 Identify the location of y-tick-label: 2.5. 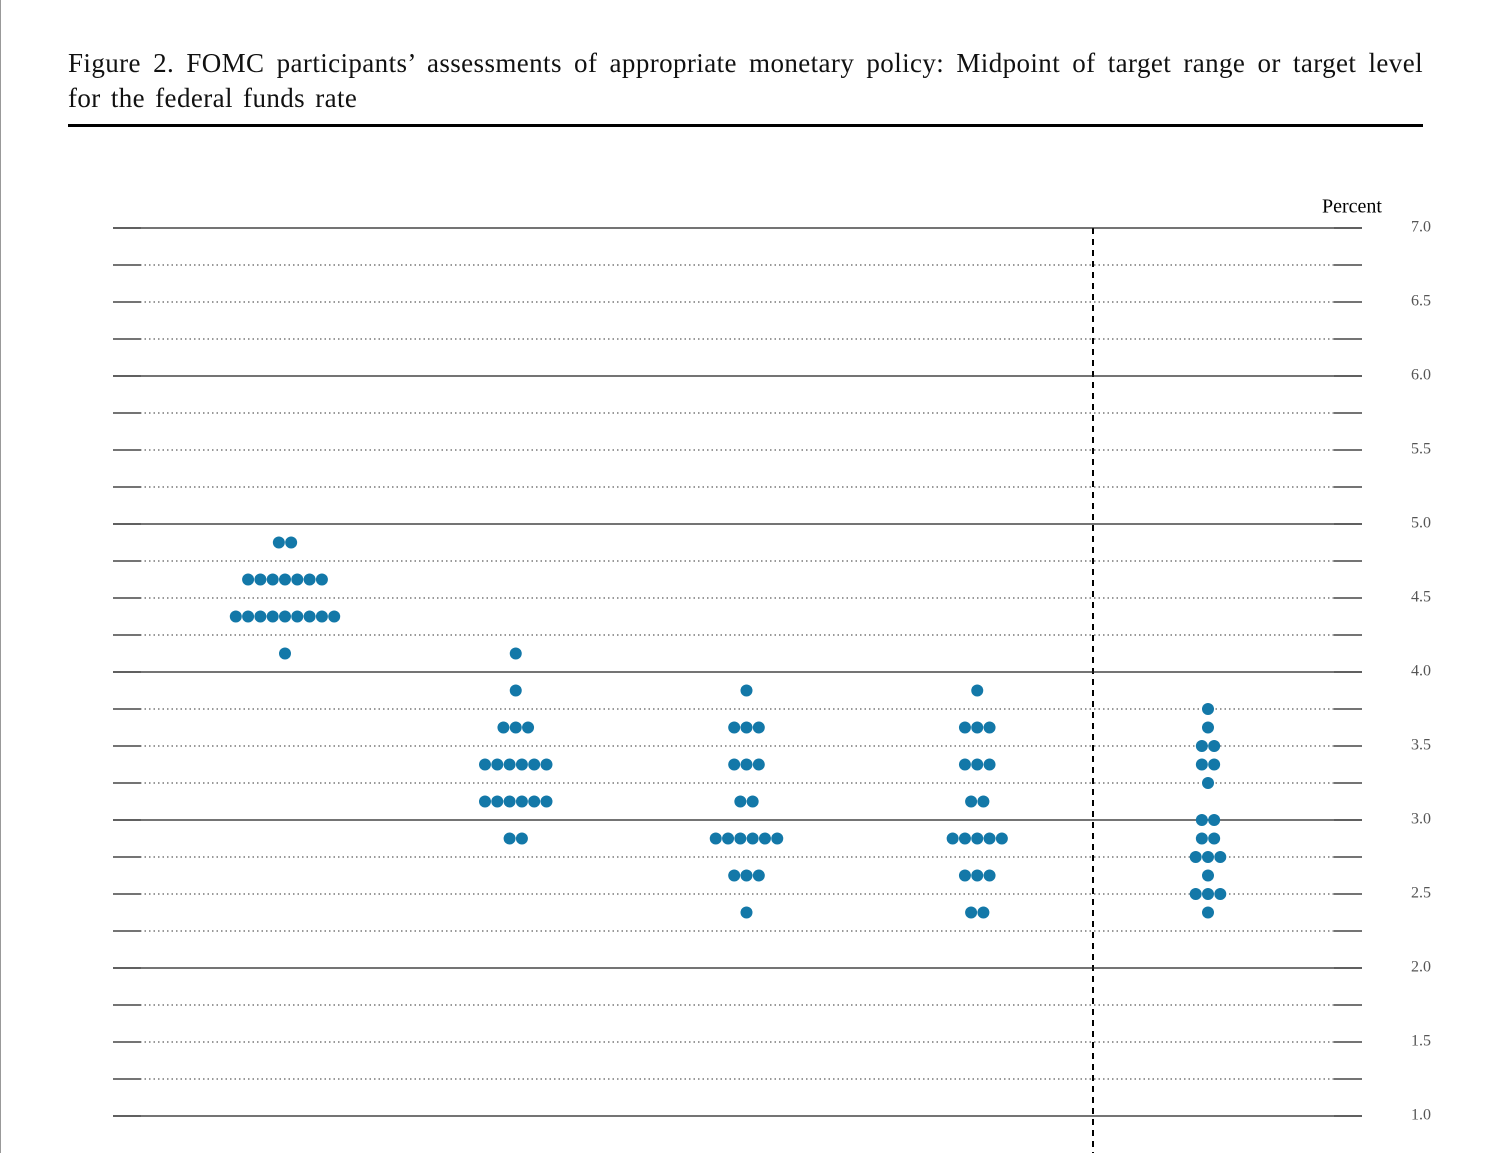
(1421, 893).